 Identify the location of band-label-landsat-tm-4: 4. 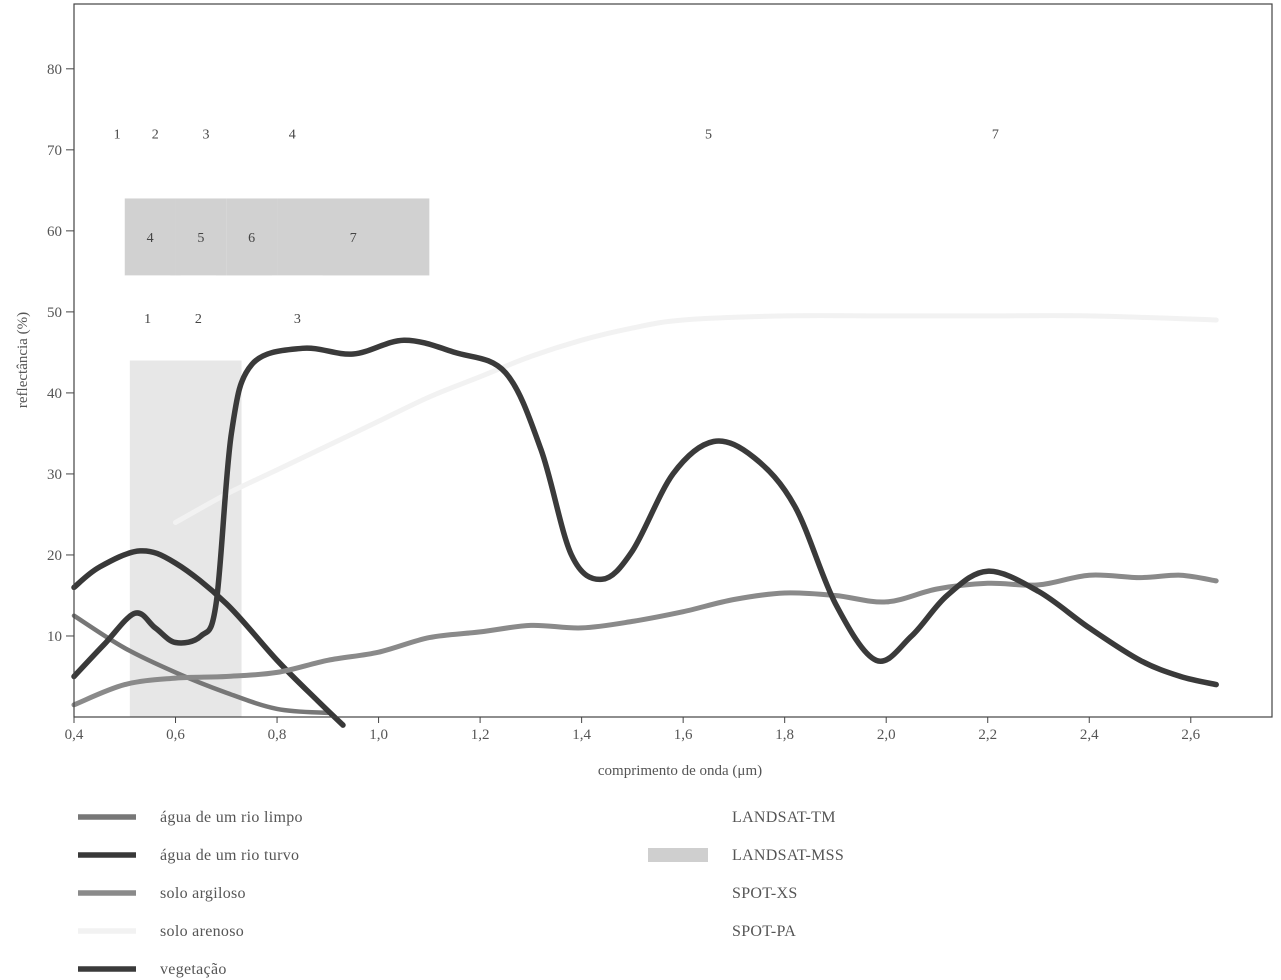
(292, 135).